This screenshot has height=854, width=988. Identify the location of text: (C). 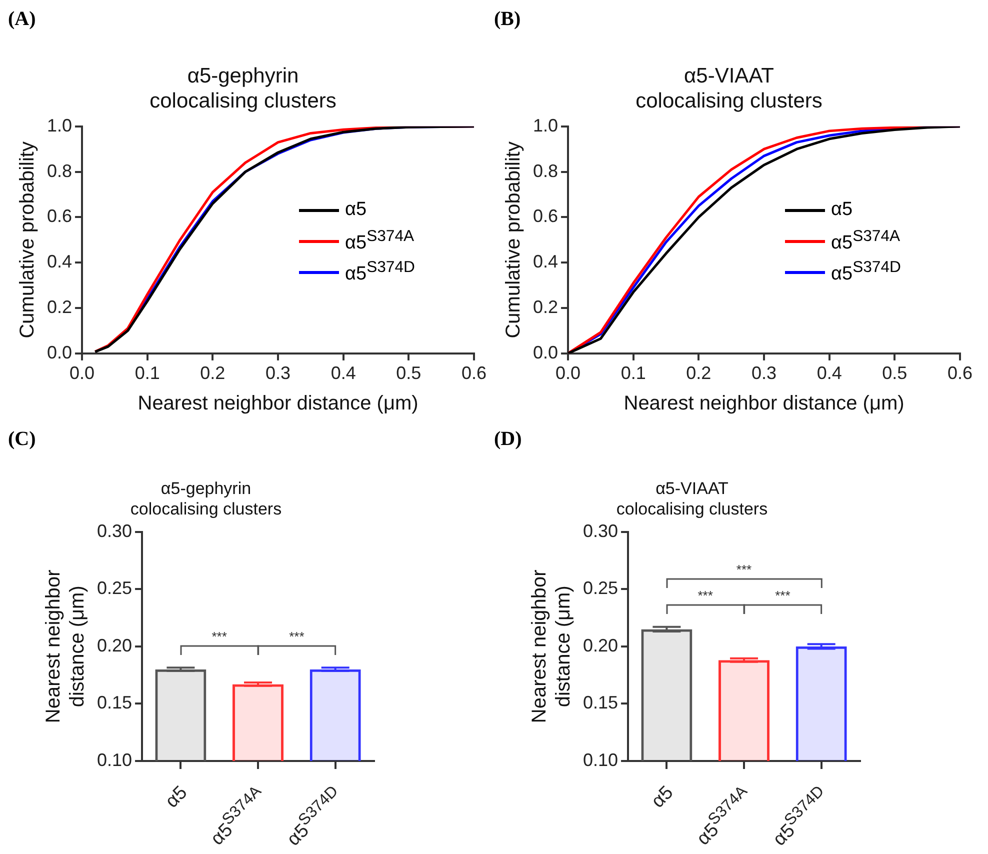
(22, 440).